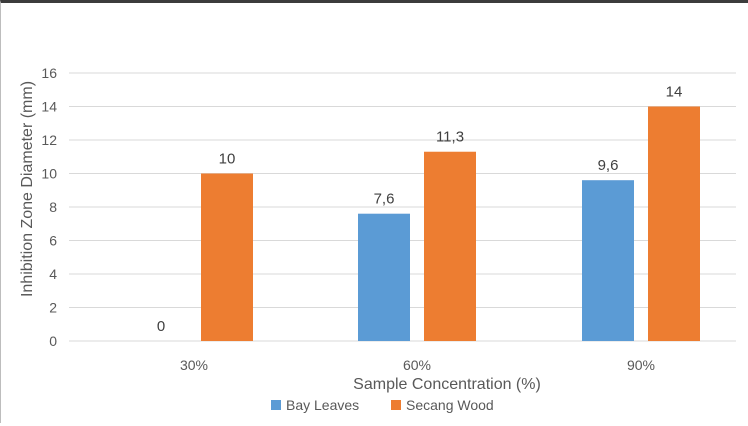 This screenshot has width=748, height=426. Describe the element at coordinates (322, 405) in the screenshot. I see `legend-label: Bay Leaves` at that location.